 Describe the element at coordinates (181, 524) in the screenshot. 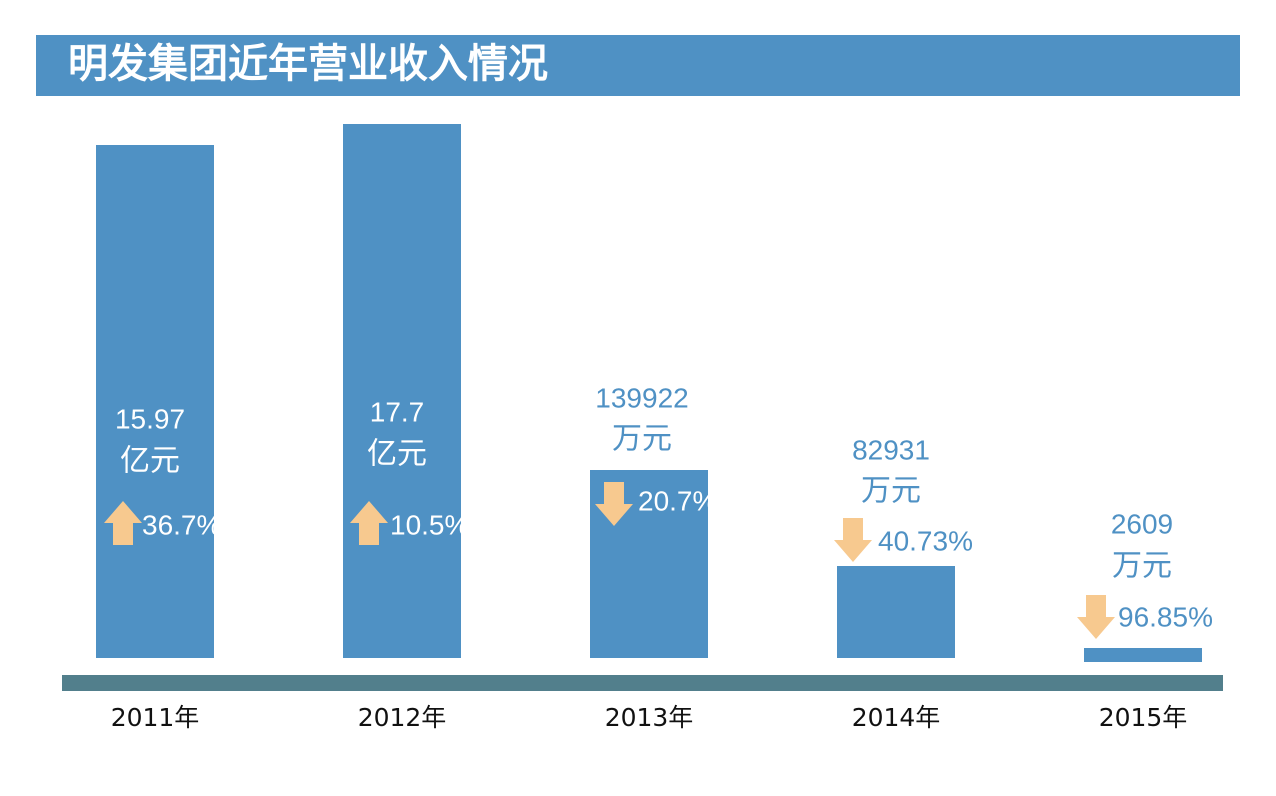

I see `change: 36.7%` at that location.